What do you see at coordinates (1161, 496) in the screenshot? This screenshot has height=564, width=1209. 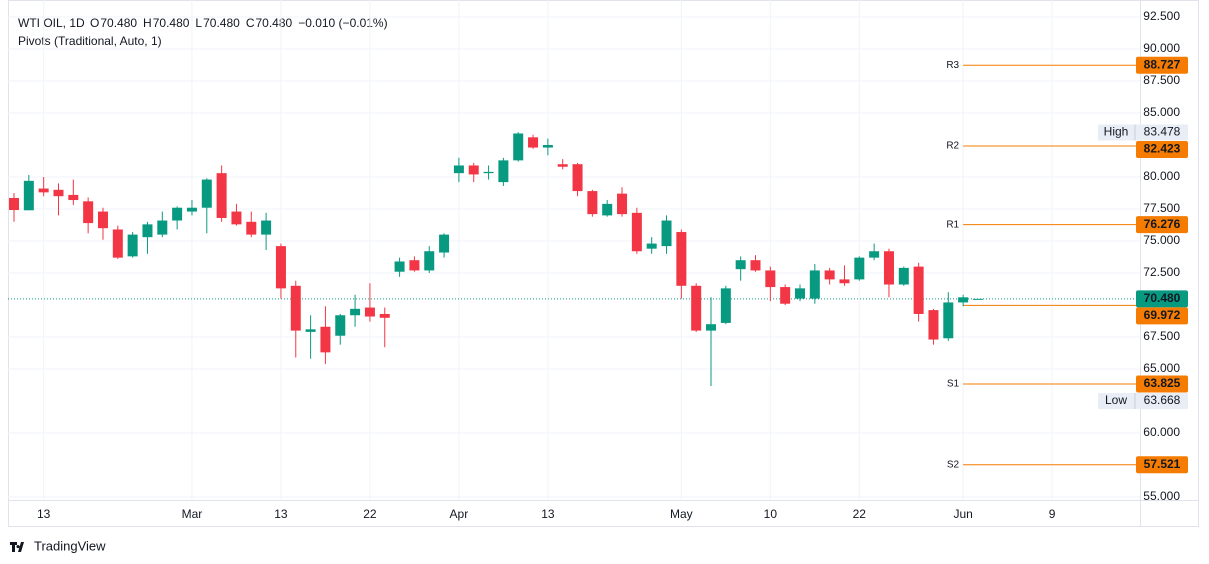 I see `y-tick-label: 55.000` at bounding box center [1161, 496].